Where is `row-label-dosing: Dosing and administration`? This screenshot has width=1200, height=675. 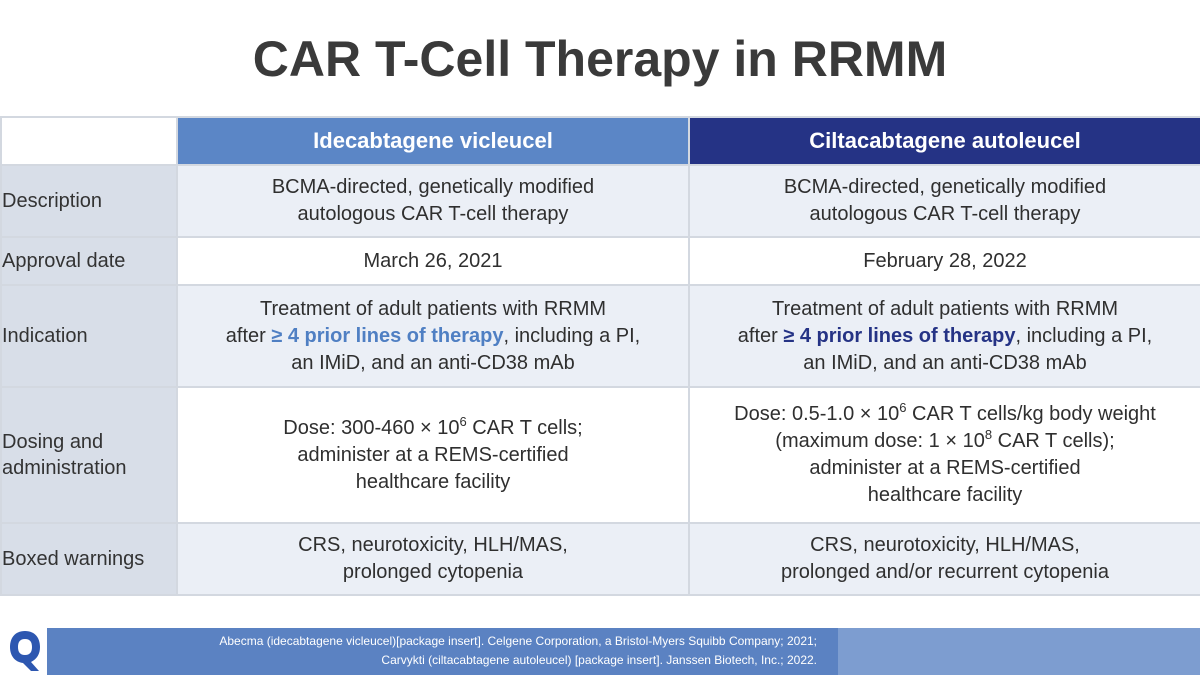 row-label-dosing: Dosing and administration is located at coordinates (89, 455).